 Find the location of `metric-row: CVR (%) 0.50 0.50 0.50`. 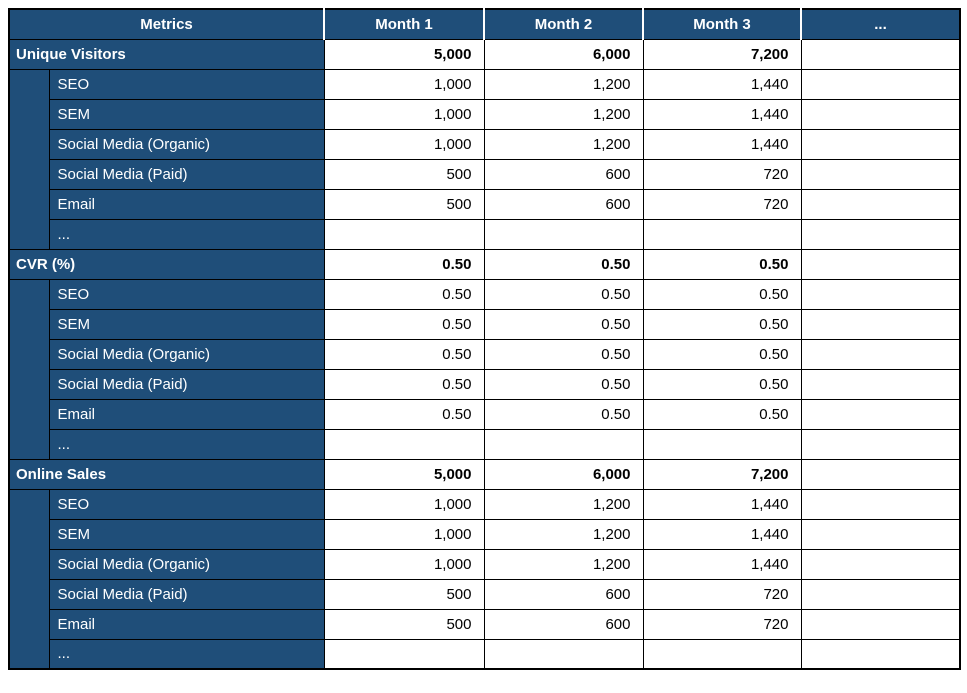

metric-row: CVR (%) 0.50 0.50 0.50 is located at coordinates (484, 264).